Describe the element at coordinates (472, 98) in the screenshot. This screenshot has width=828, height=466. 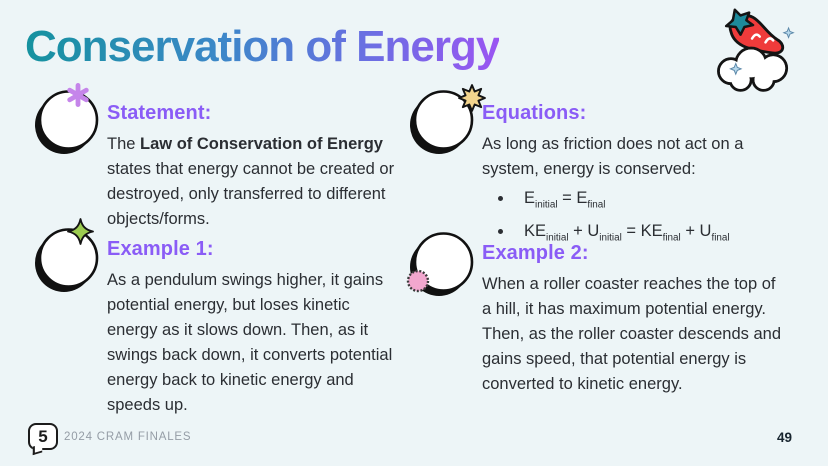
I see `starburst-sparkle-icon` at that location.